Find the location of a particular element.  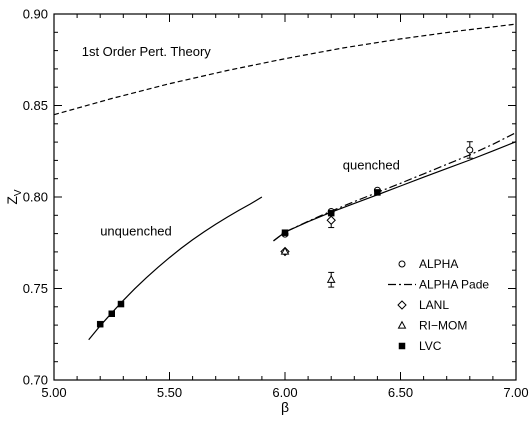

x-tick-label: 7.00 is located at coordinates (515, 392).